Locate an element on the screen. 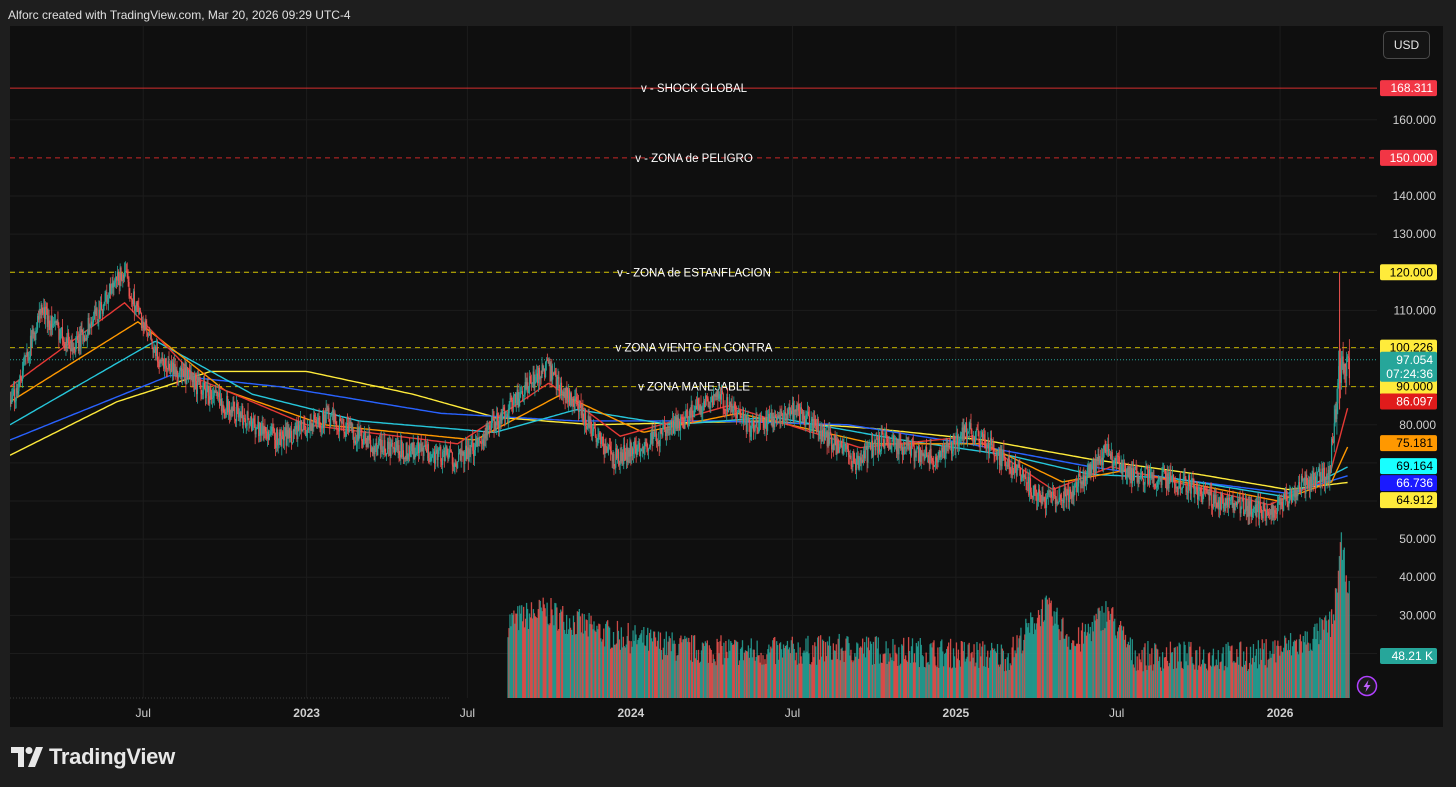  lightning-icon is located at coordinates (1367, 686).